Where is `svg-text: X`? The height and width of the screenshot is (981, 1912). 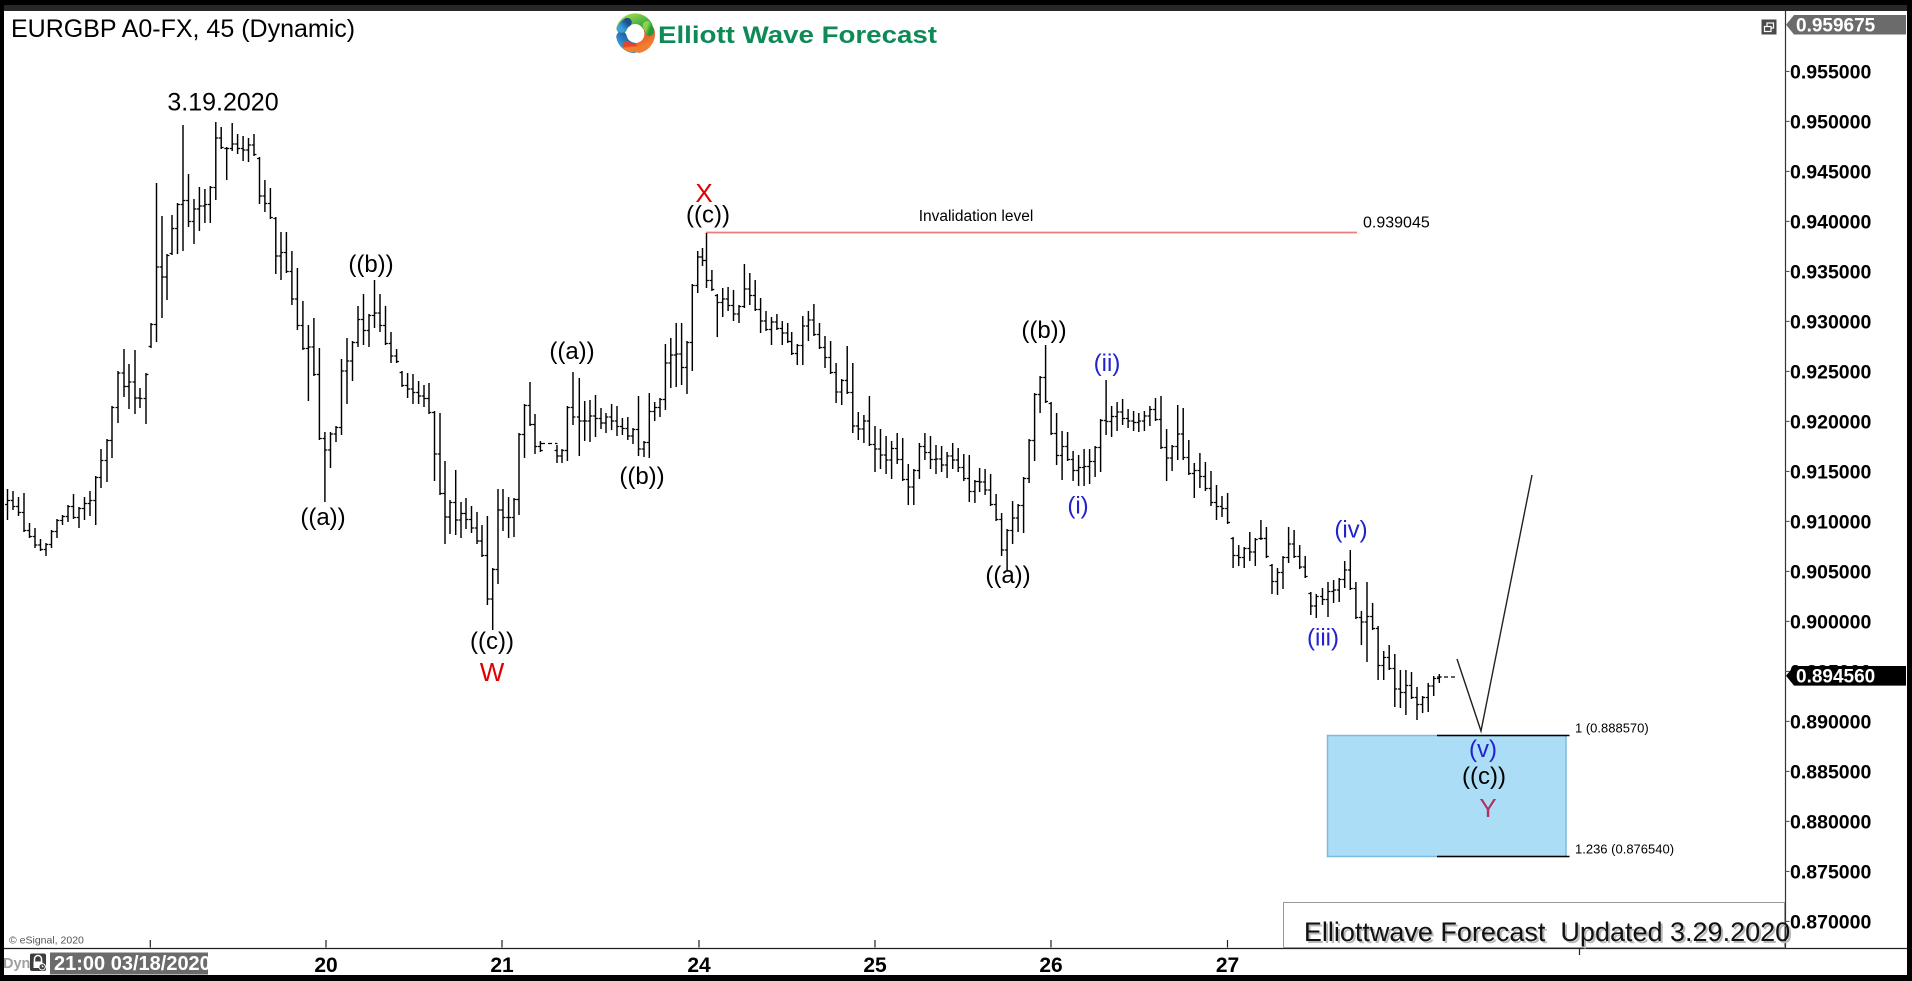 svg-text: X is located at coordinates (703, 193).